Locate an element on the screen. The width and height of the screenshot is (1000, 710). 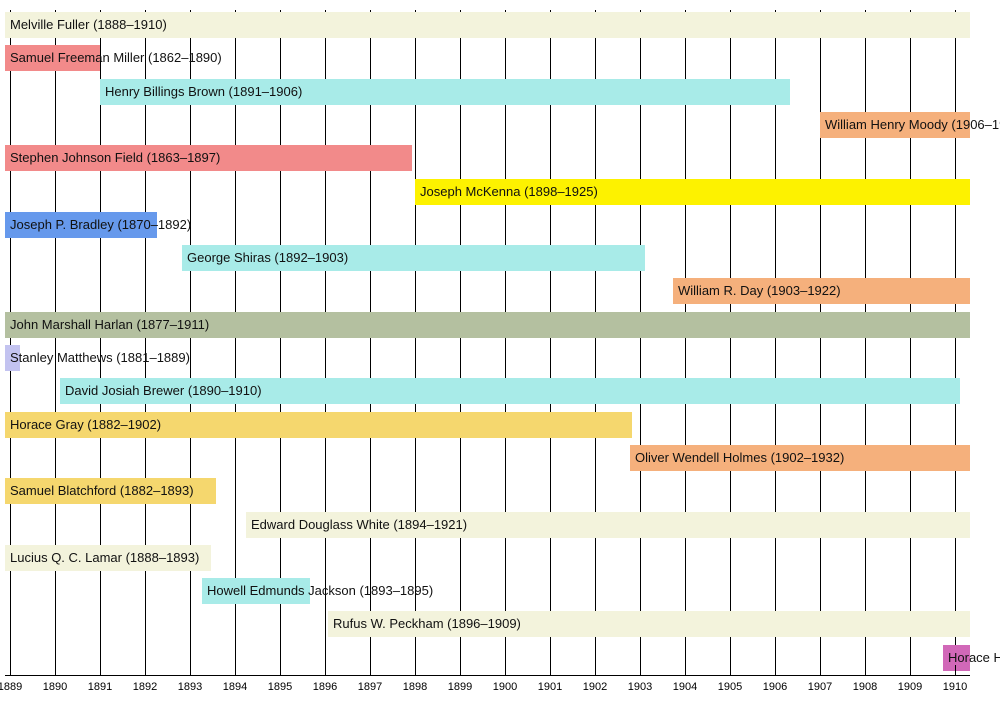
tick-label-1894: 1894 is located at coordinates (235, 687).